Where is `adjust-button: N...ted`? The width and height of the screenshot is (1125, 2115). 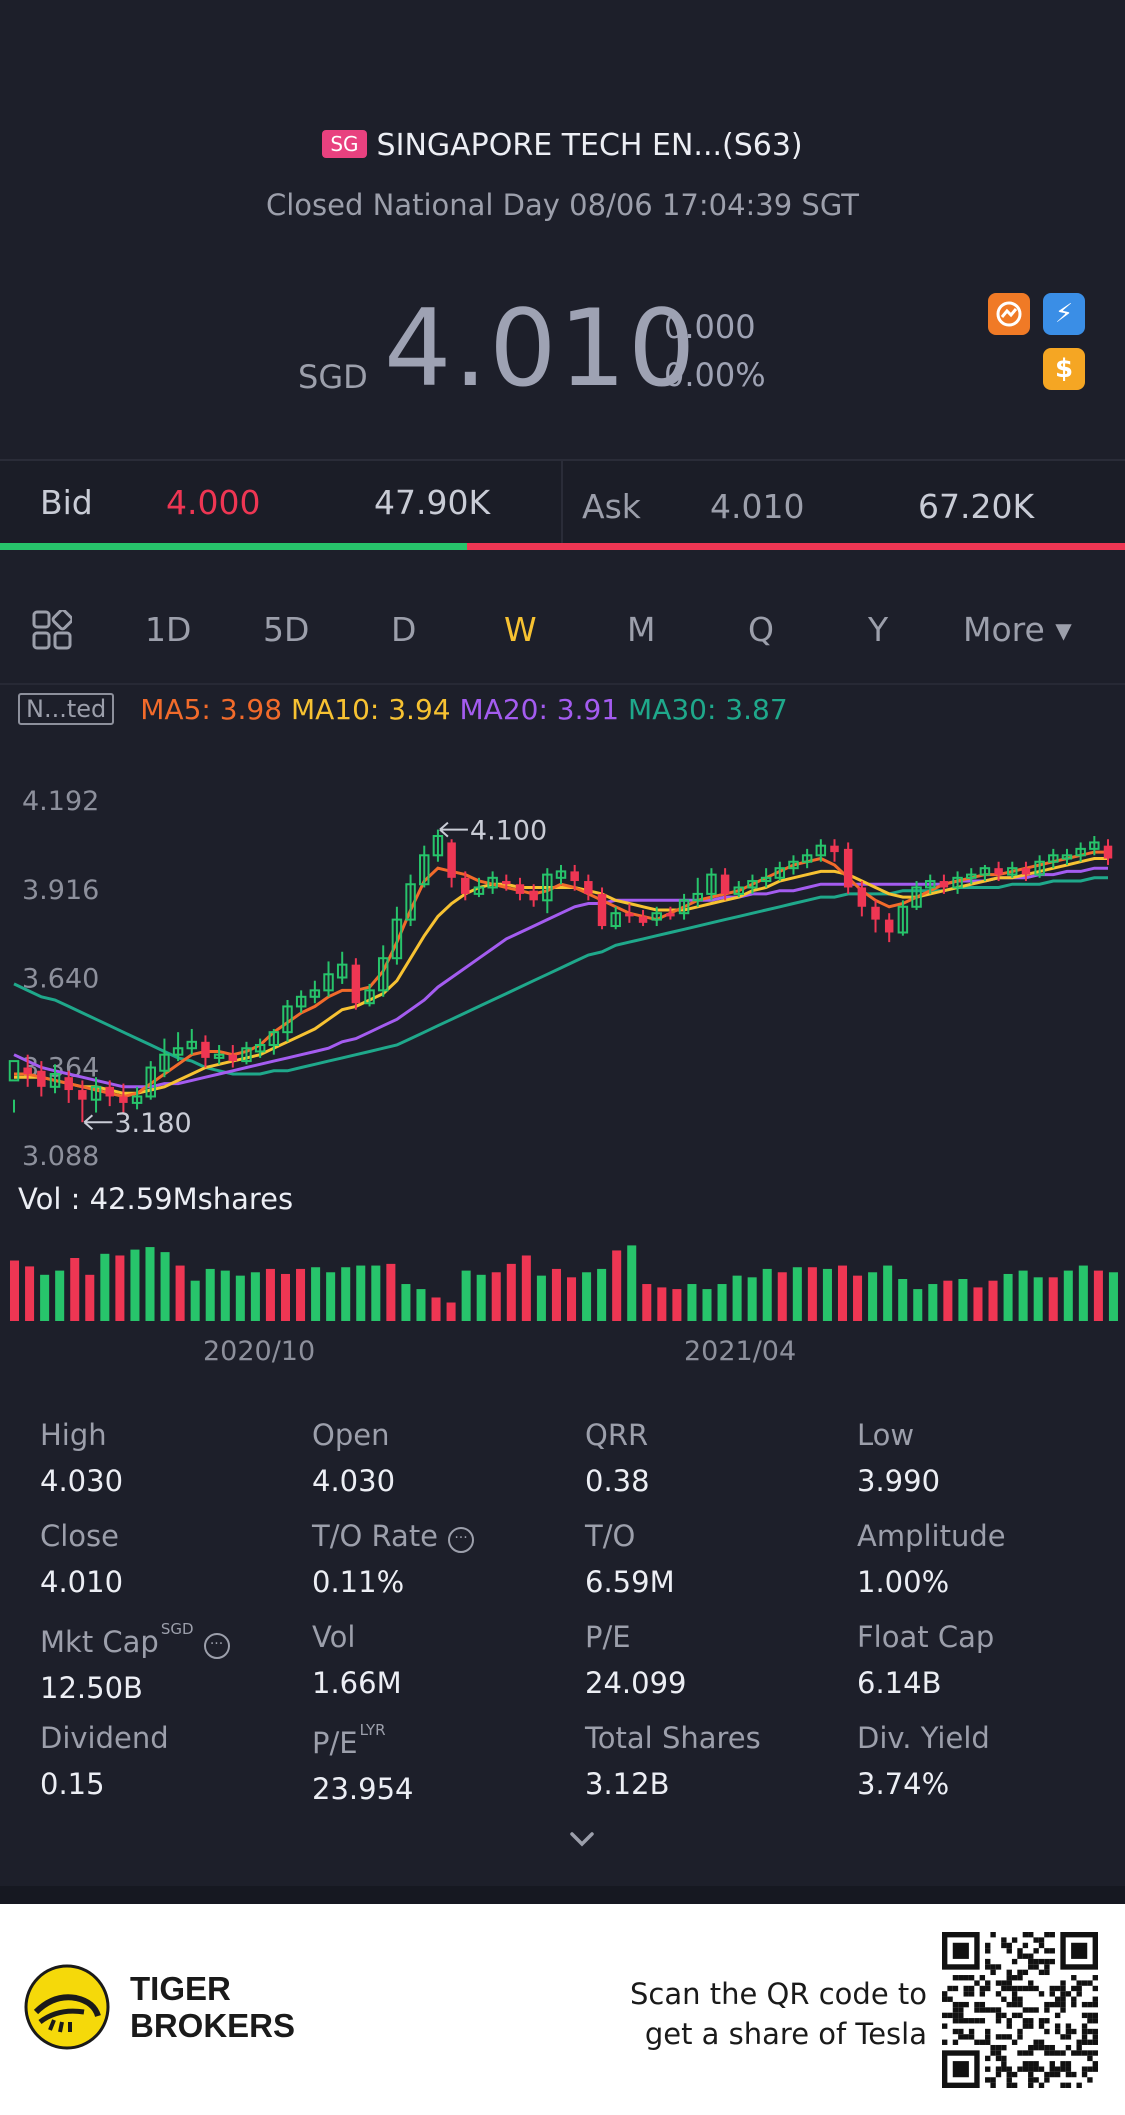 adjust-button: N...ted is located at coordinates (66, 709).